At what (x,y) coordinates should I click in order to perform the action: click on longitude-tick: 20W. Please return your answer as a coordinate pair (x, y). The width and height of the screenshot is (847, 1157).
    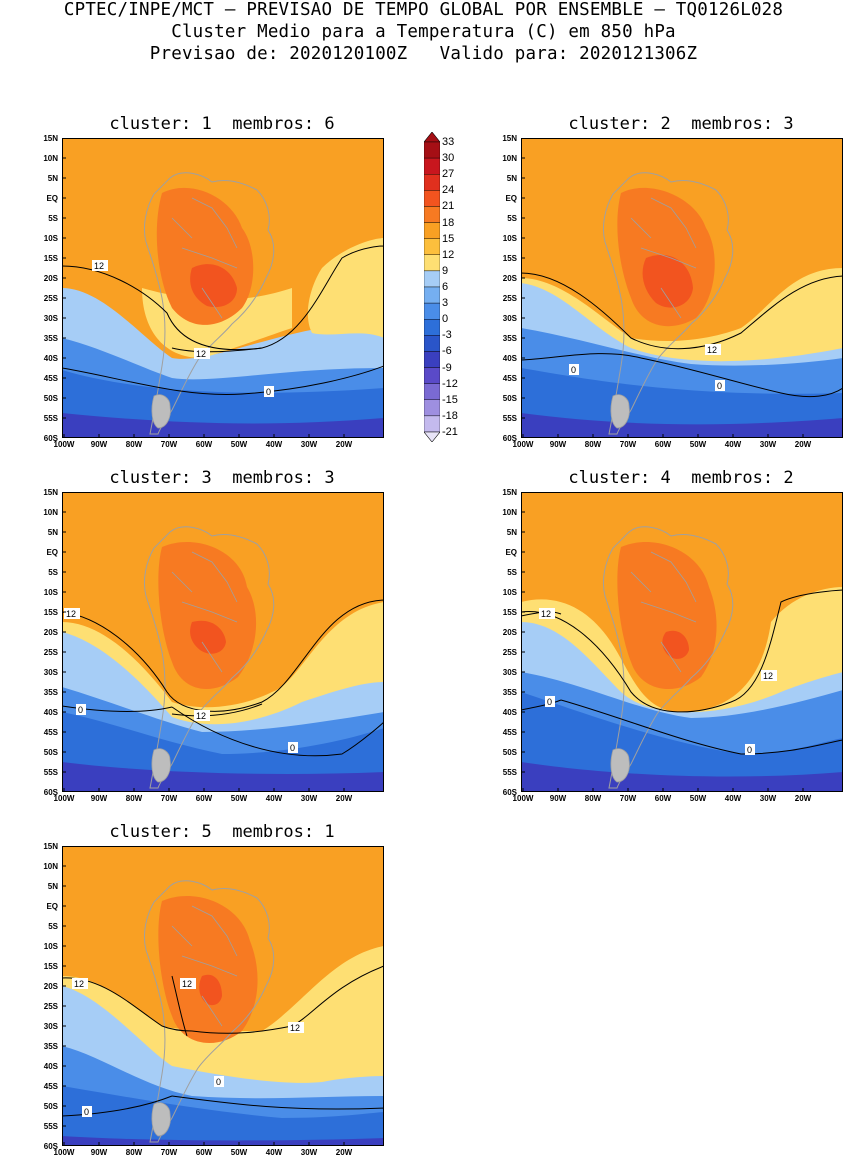
    Looking at the image, I should click on (803, 798).